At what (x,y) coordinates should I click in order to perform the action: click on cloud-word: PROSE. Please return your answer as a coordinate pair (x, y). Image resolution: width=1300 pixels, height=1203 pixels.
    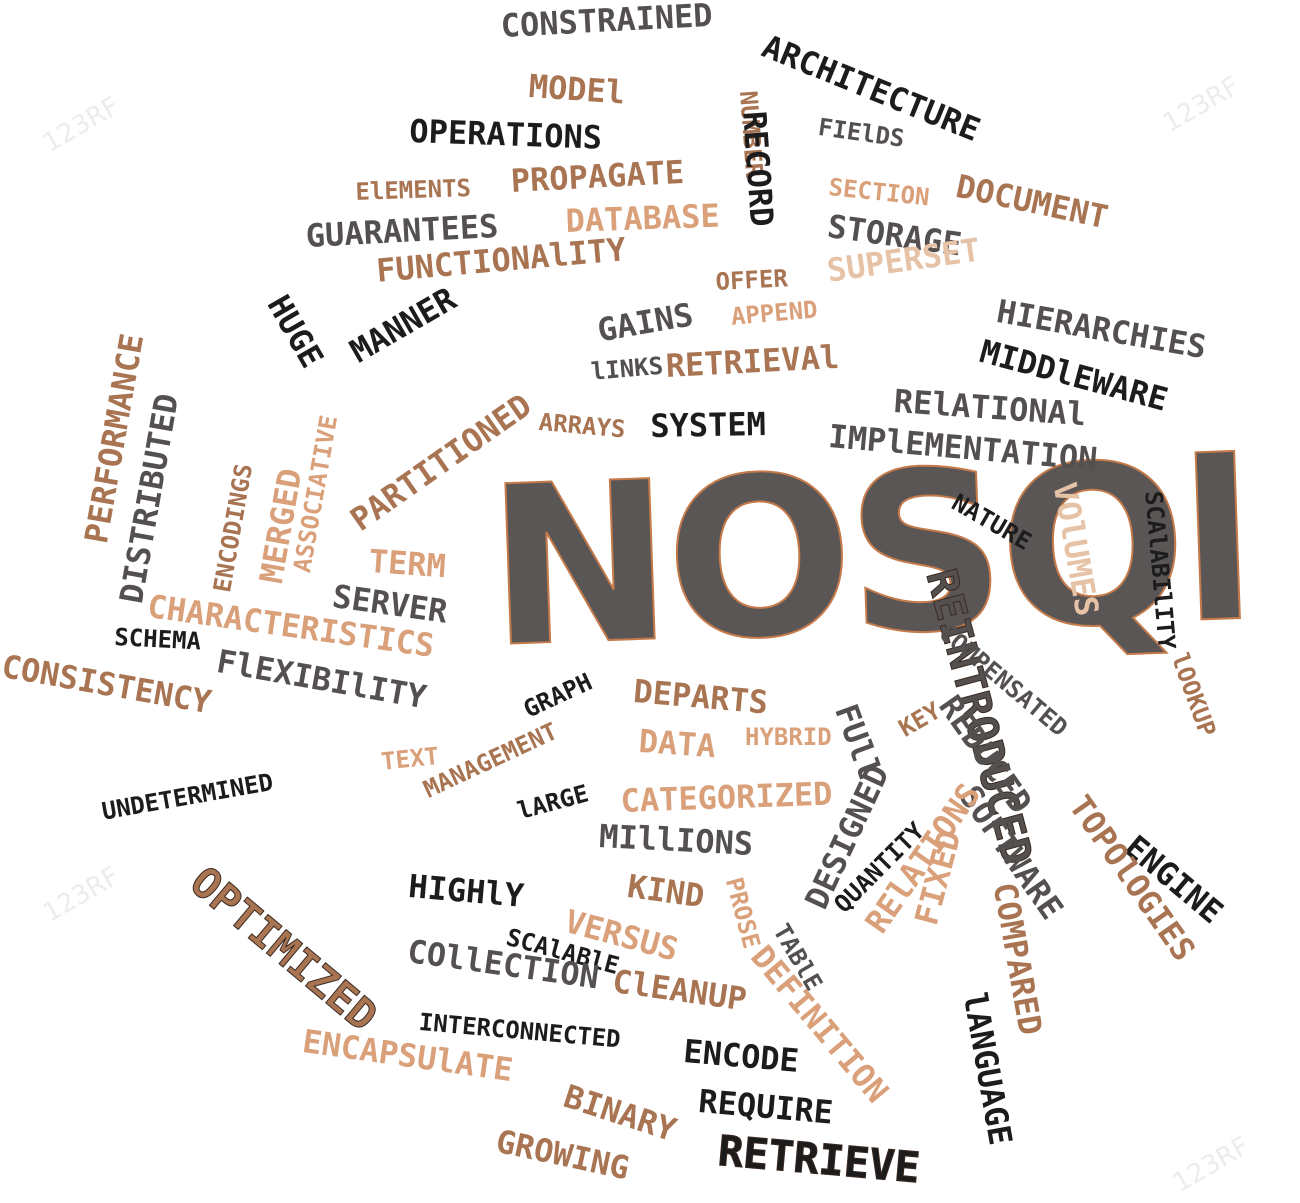
    Looking at the image, I should click on (742, 913).